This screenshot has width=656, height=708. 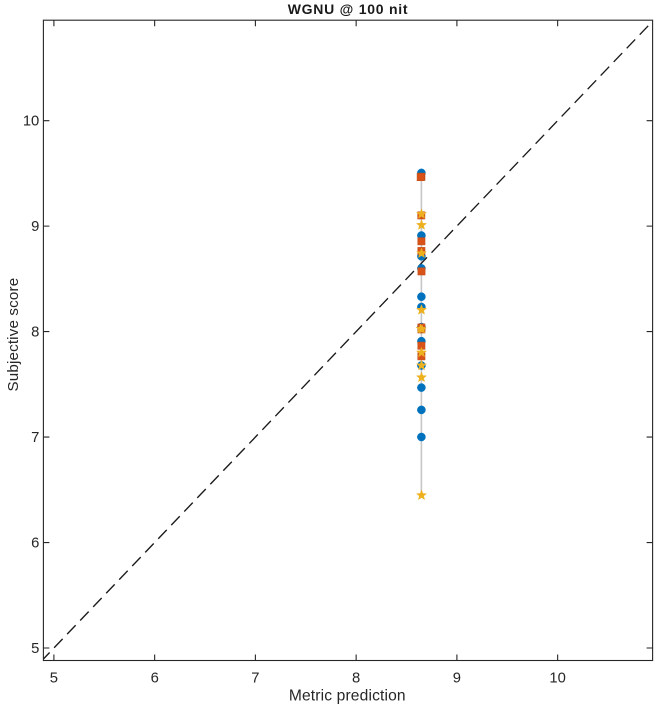 I want to click on svg-text: Metric prediction, so click(x=347, y=695).